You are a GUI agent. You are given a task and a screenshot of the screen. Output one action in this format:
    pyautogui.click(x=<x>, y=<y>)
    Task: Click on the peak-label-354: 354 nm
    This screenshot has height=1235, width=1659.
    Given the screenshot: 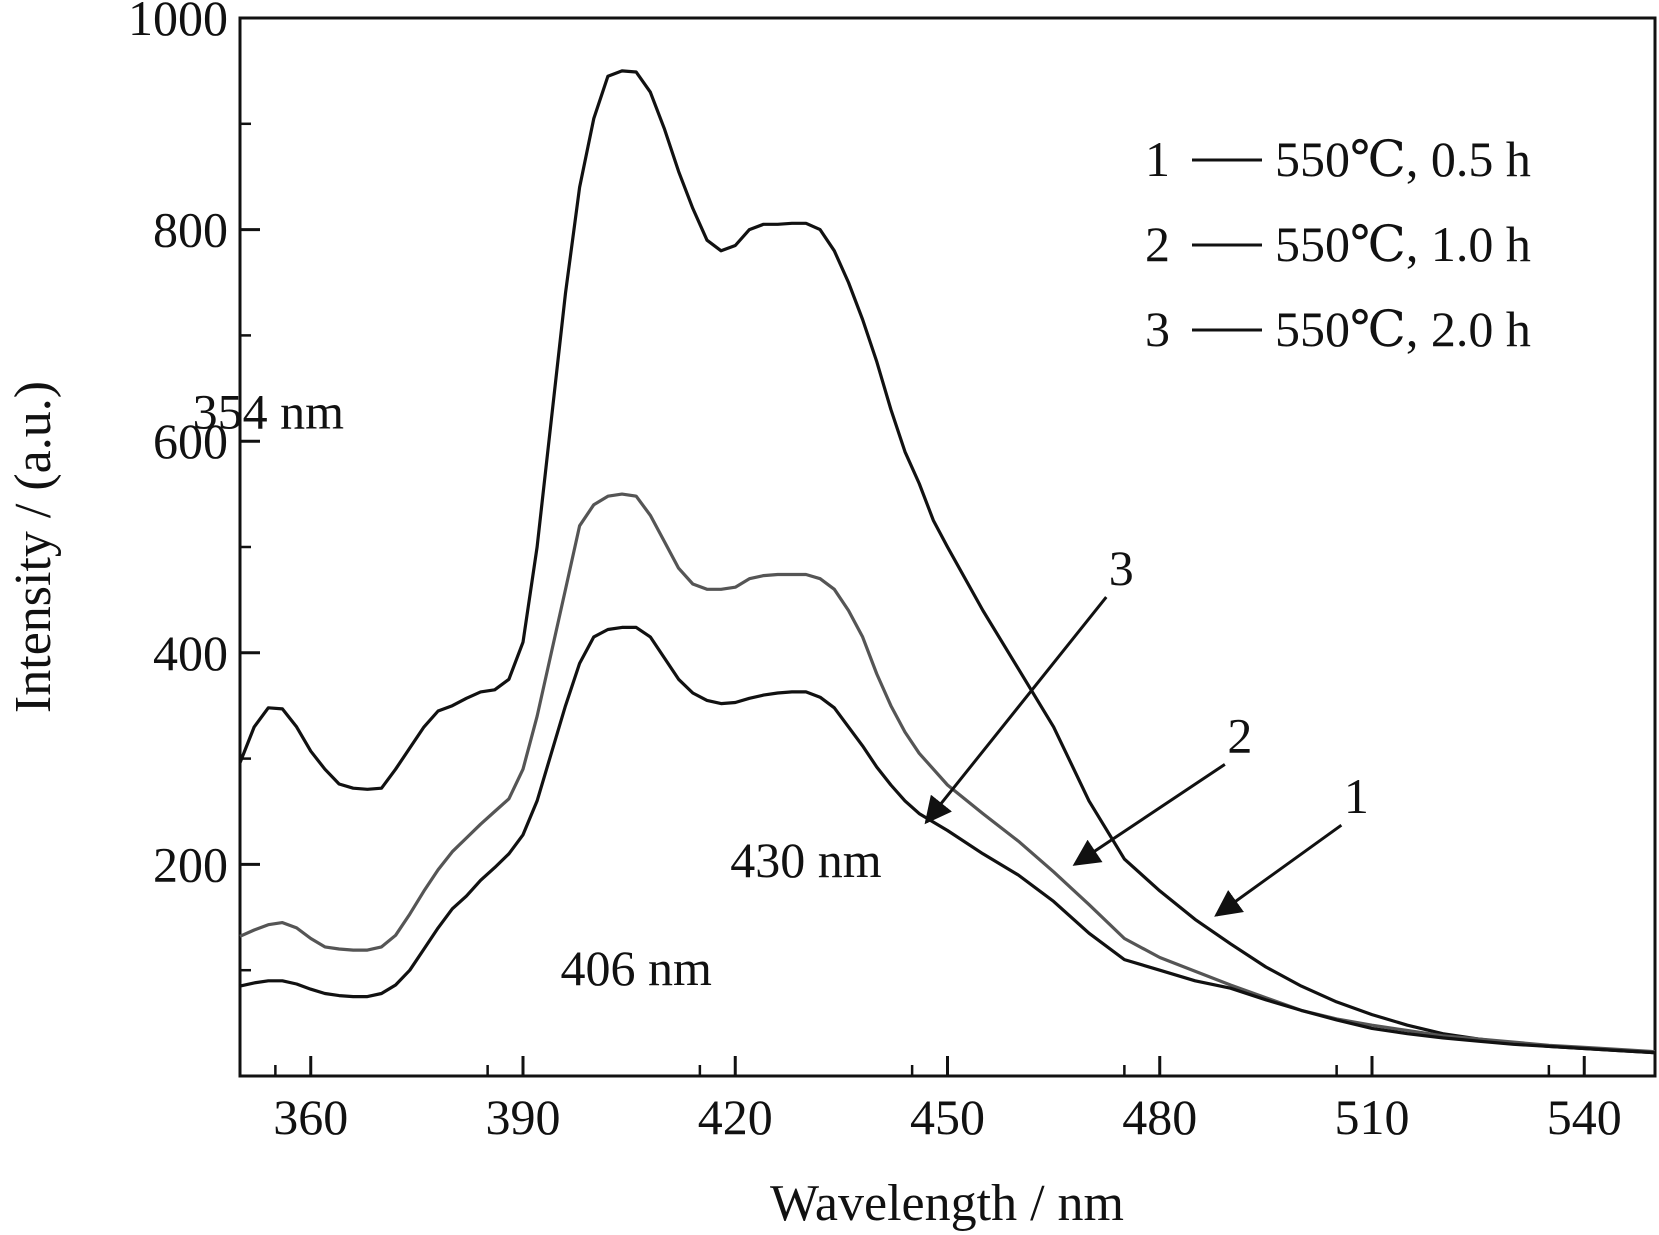 What is the action you would take?
    pyautogui.click(x=269, y=412)
    